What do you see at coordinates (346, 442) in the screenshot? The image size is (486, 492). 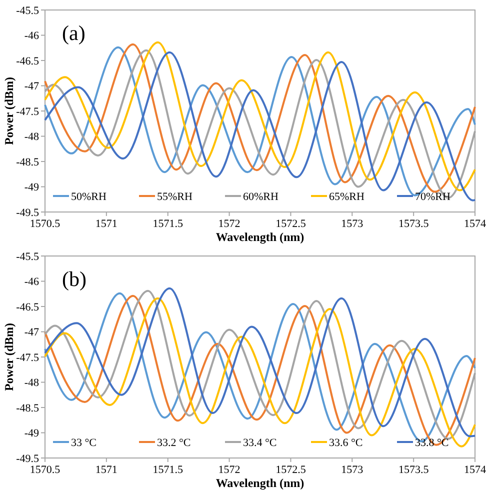 I see `legend-label: 33.6 °C` at bounding box center [346, 442].